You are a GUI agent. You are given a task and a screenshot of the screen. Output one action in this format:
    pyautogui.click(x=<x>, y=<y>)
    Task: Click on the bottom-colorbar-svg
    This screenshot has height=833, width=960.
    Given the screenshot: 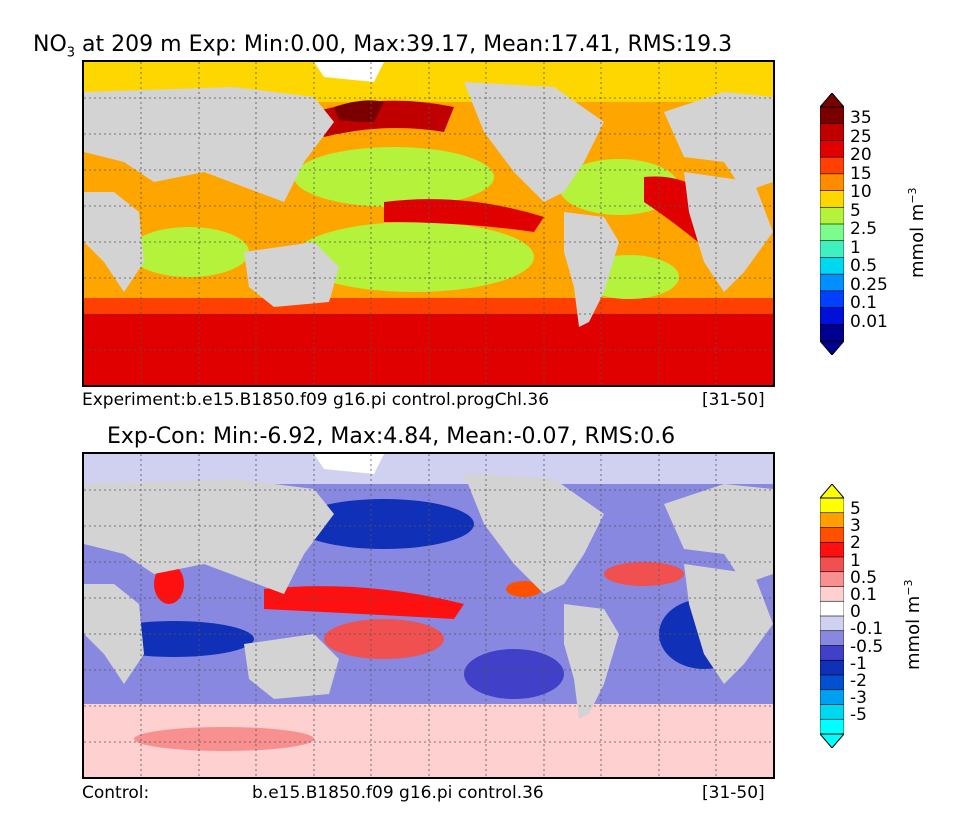 What is the action you would take?
    pyautogui.click(x=832, y=616)
    